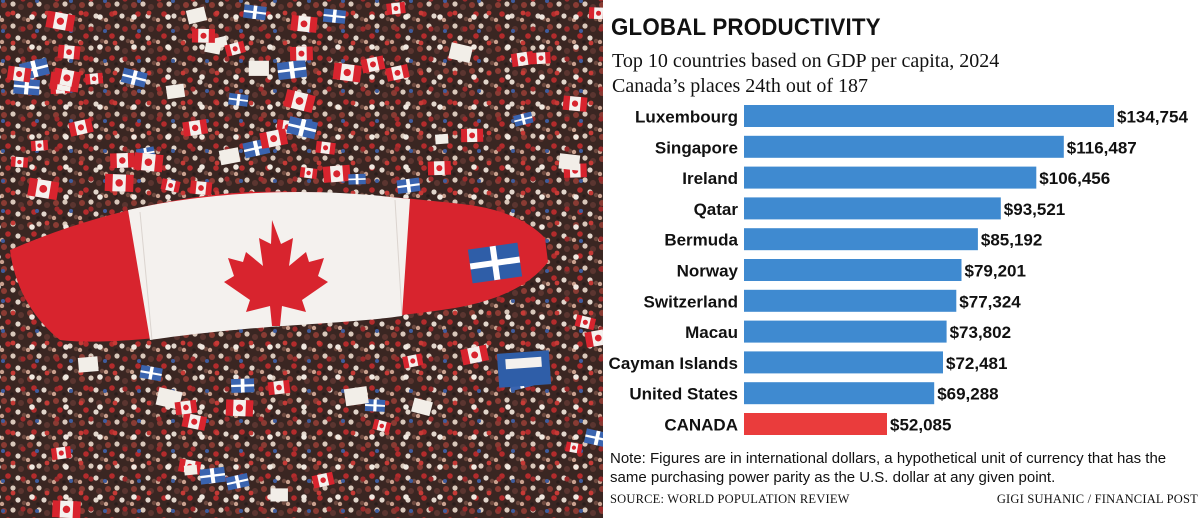  I want to click on category-label: Norway, so click(708, 271).